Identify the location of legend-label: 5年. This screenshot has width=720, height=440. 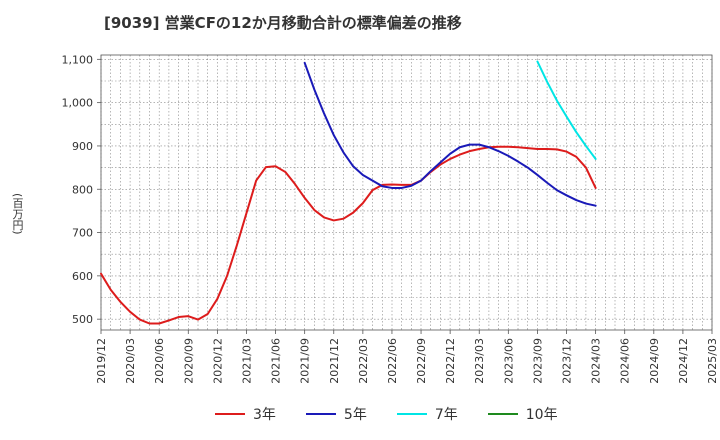
(355, 415).